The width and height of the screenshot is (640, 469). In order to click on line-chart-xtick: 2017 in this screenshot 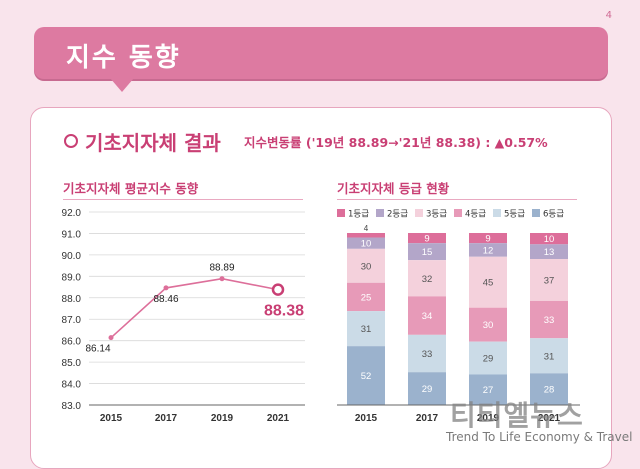, I will do `click(166, 418)`.